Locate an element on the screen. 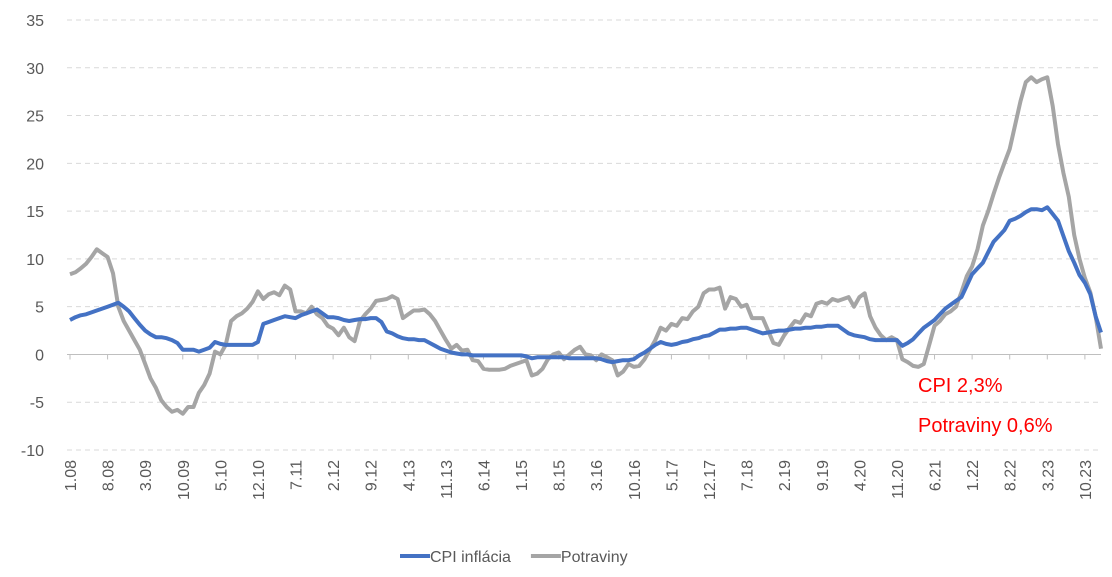  x-tick-label: 1.08 is located at coordinates (71, 475).